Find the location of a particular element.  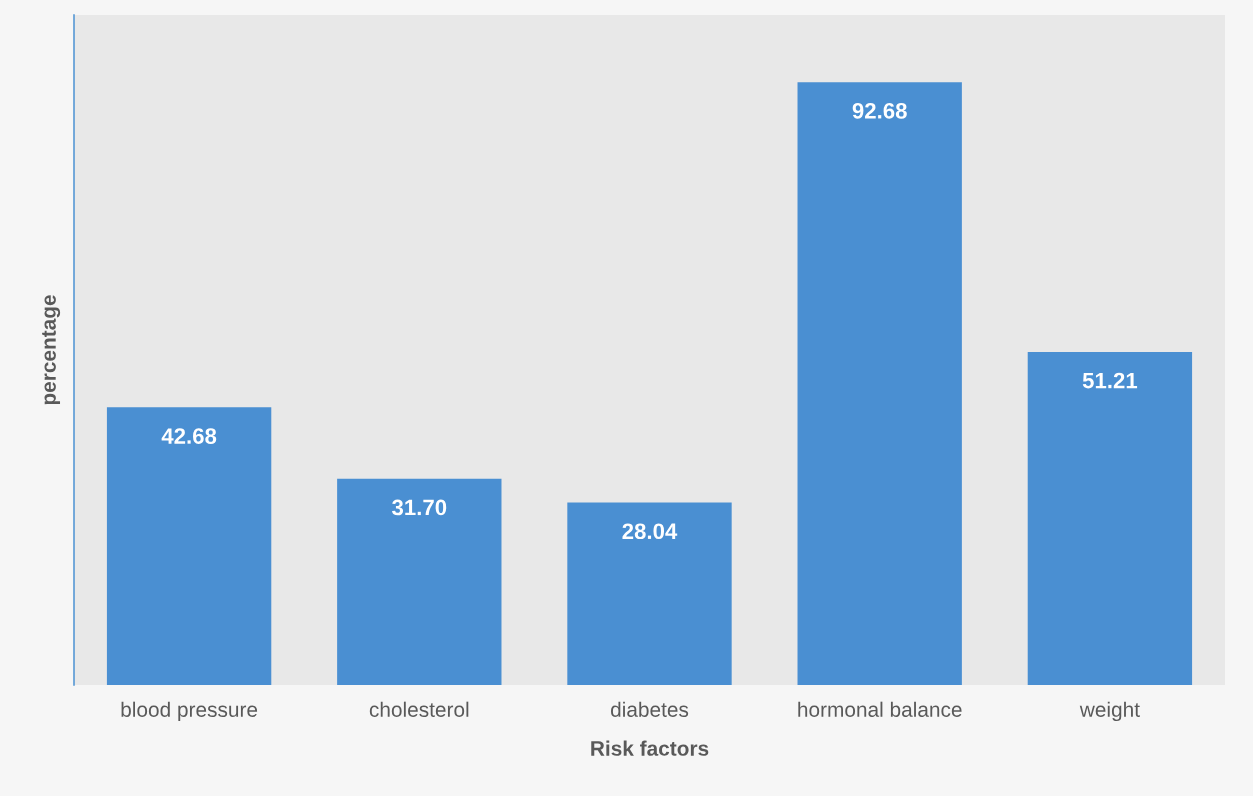

x-tick-label: blood pressure is located at coordinates (189, 711).